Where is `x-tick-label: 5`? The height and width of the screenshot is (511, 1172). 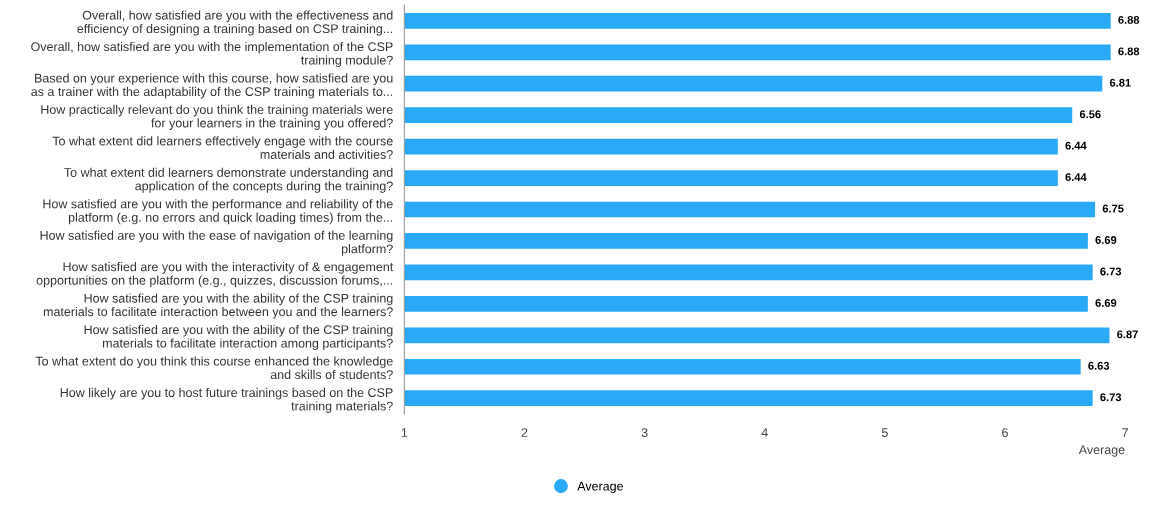 x-tick-label: 5 is located at coordinates (884, 432).